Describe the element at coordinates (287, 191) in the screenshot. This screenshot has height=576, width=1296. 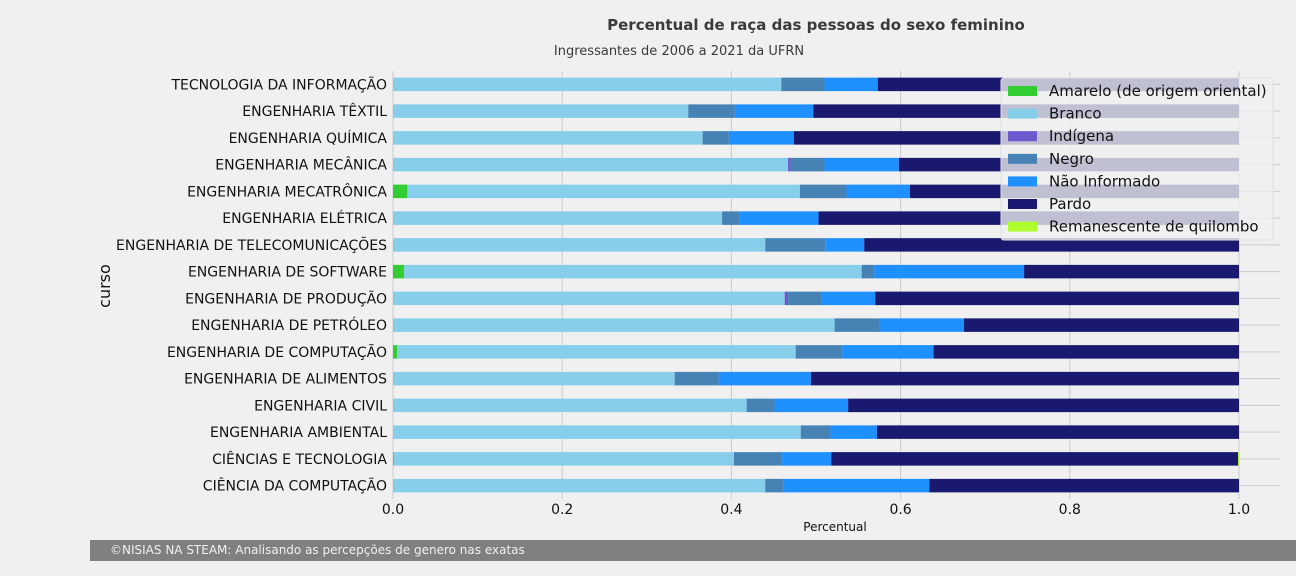
I see `y-tick-label: ENGENHARIA MECATRÔNICA` at that location.